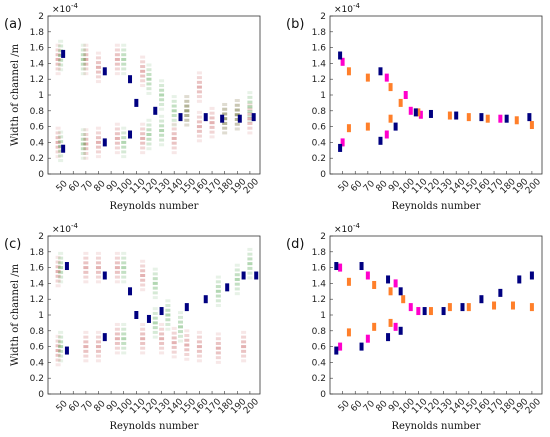  What do you see at coordinates (251, 406) in the screenshot?
I see `x-tick-label: 200` at bounding box center [251, 406].